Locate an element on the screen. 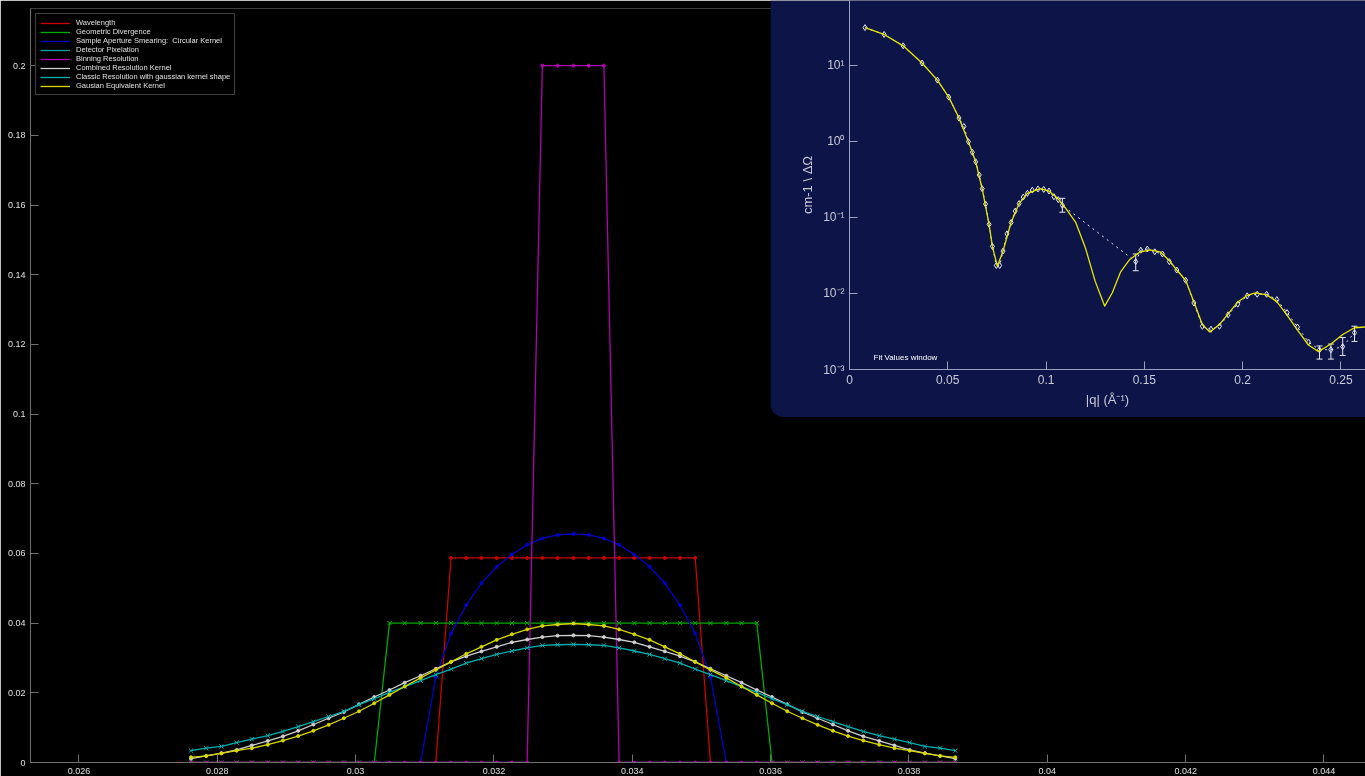 Image resolution: width=1365 pixels, height=776 pixels. x-tick-label: 0.15 is located at coordinates (1144, 379).